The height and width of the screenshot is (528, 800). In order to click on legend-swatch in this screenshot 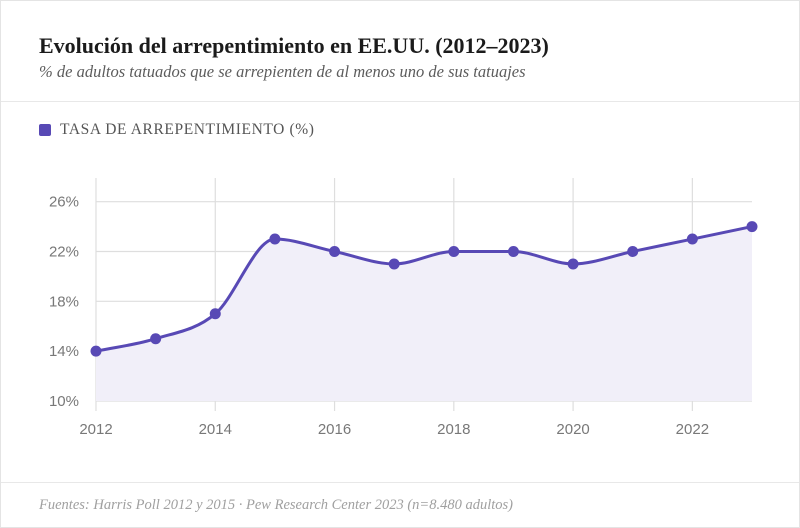, I will do `click(45, 130)`.